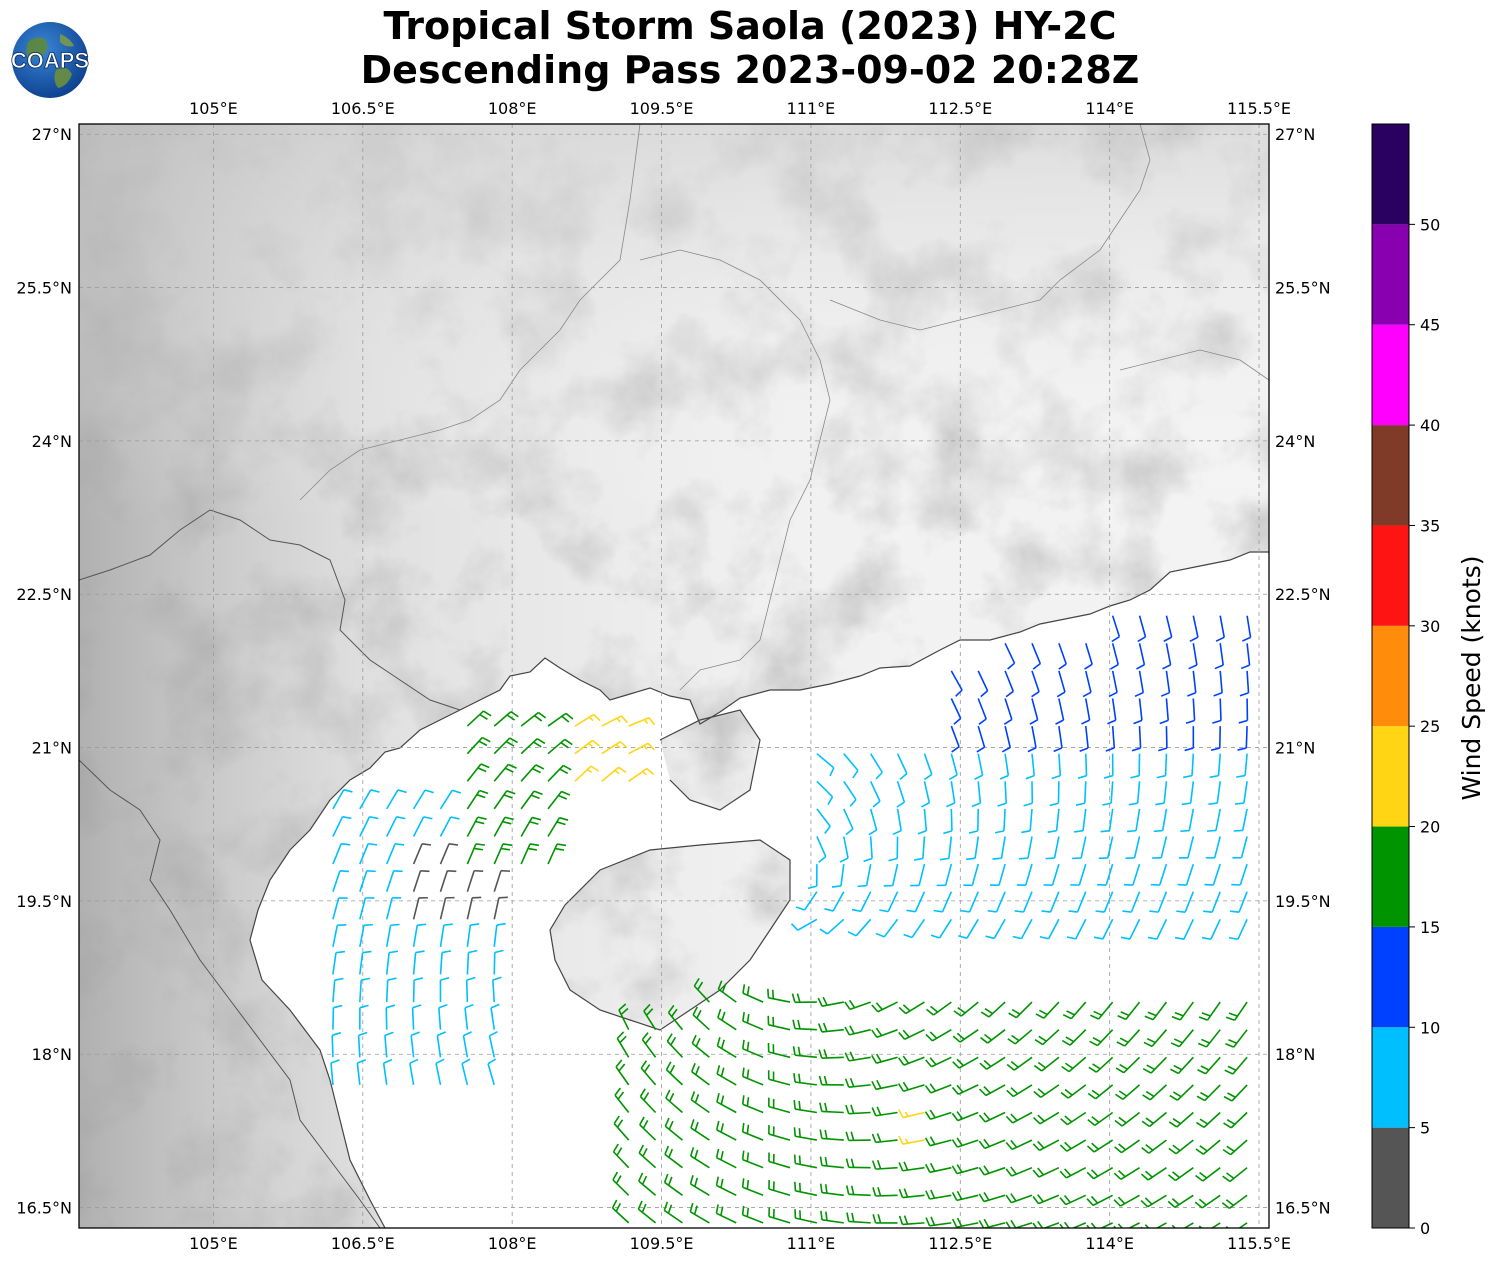 This screenshot has height=1264, width=1508. Describe the element at coordinates (1295, 134) in the screenshot. I see `lat-tick-label-right-0: 27°N` at that location.